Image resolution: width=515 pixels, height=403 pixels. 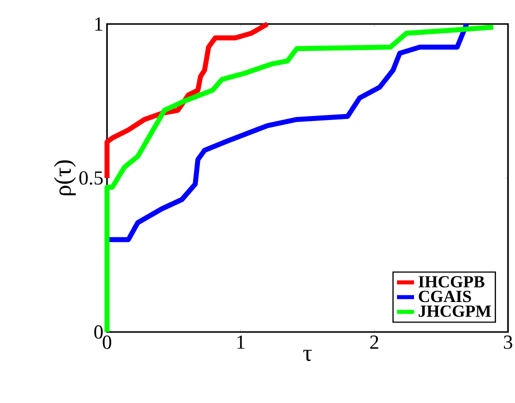 What do you see at coordinates (98, 24) in the screenshot?
I see `y-tick-label: 1` at bounding box center [98, 24].